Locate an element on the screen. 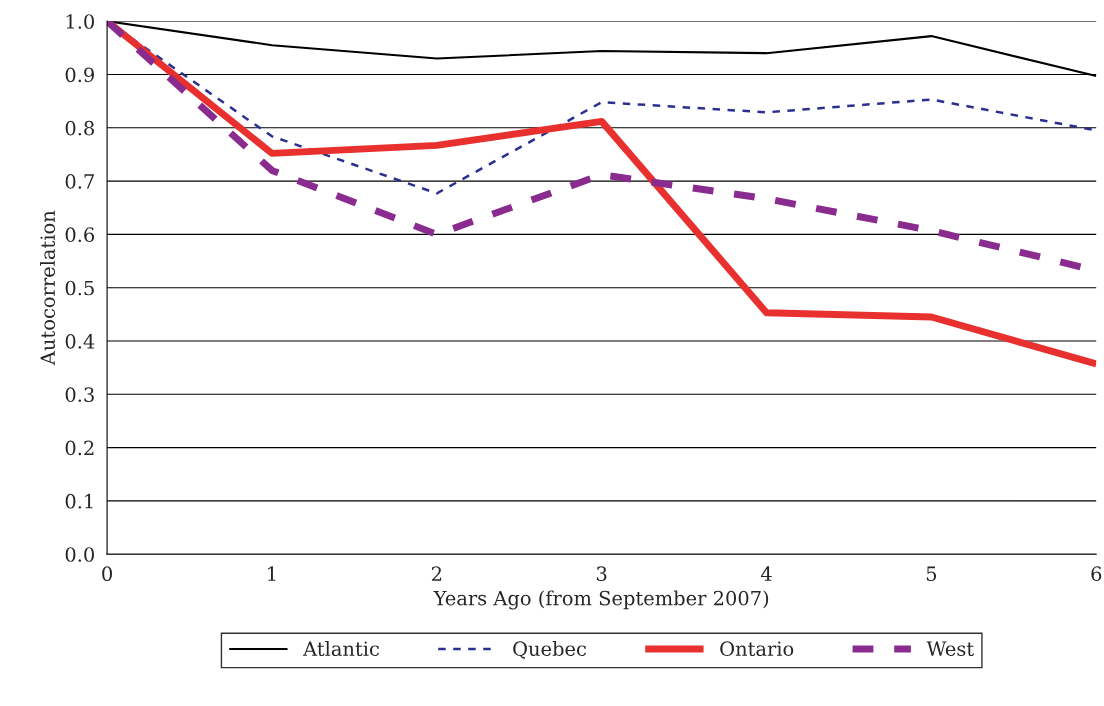 Image resolution: width=1104 pixels, height=706 pixels. y-tick-label: 0.8 is located at coordinates (79, 128).